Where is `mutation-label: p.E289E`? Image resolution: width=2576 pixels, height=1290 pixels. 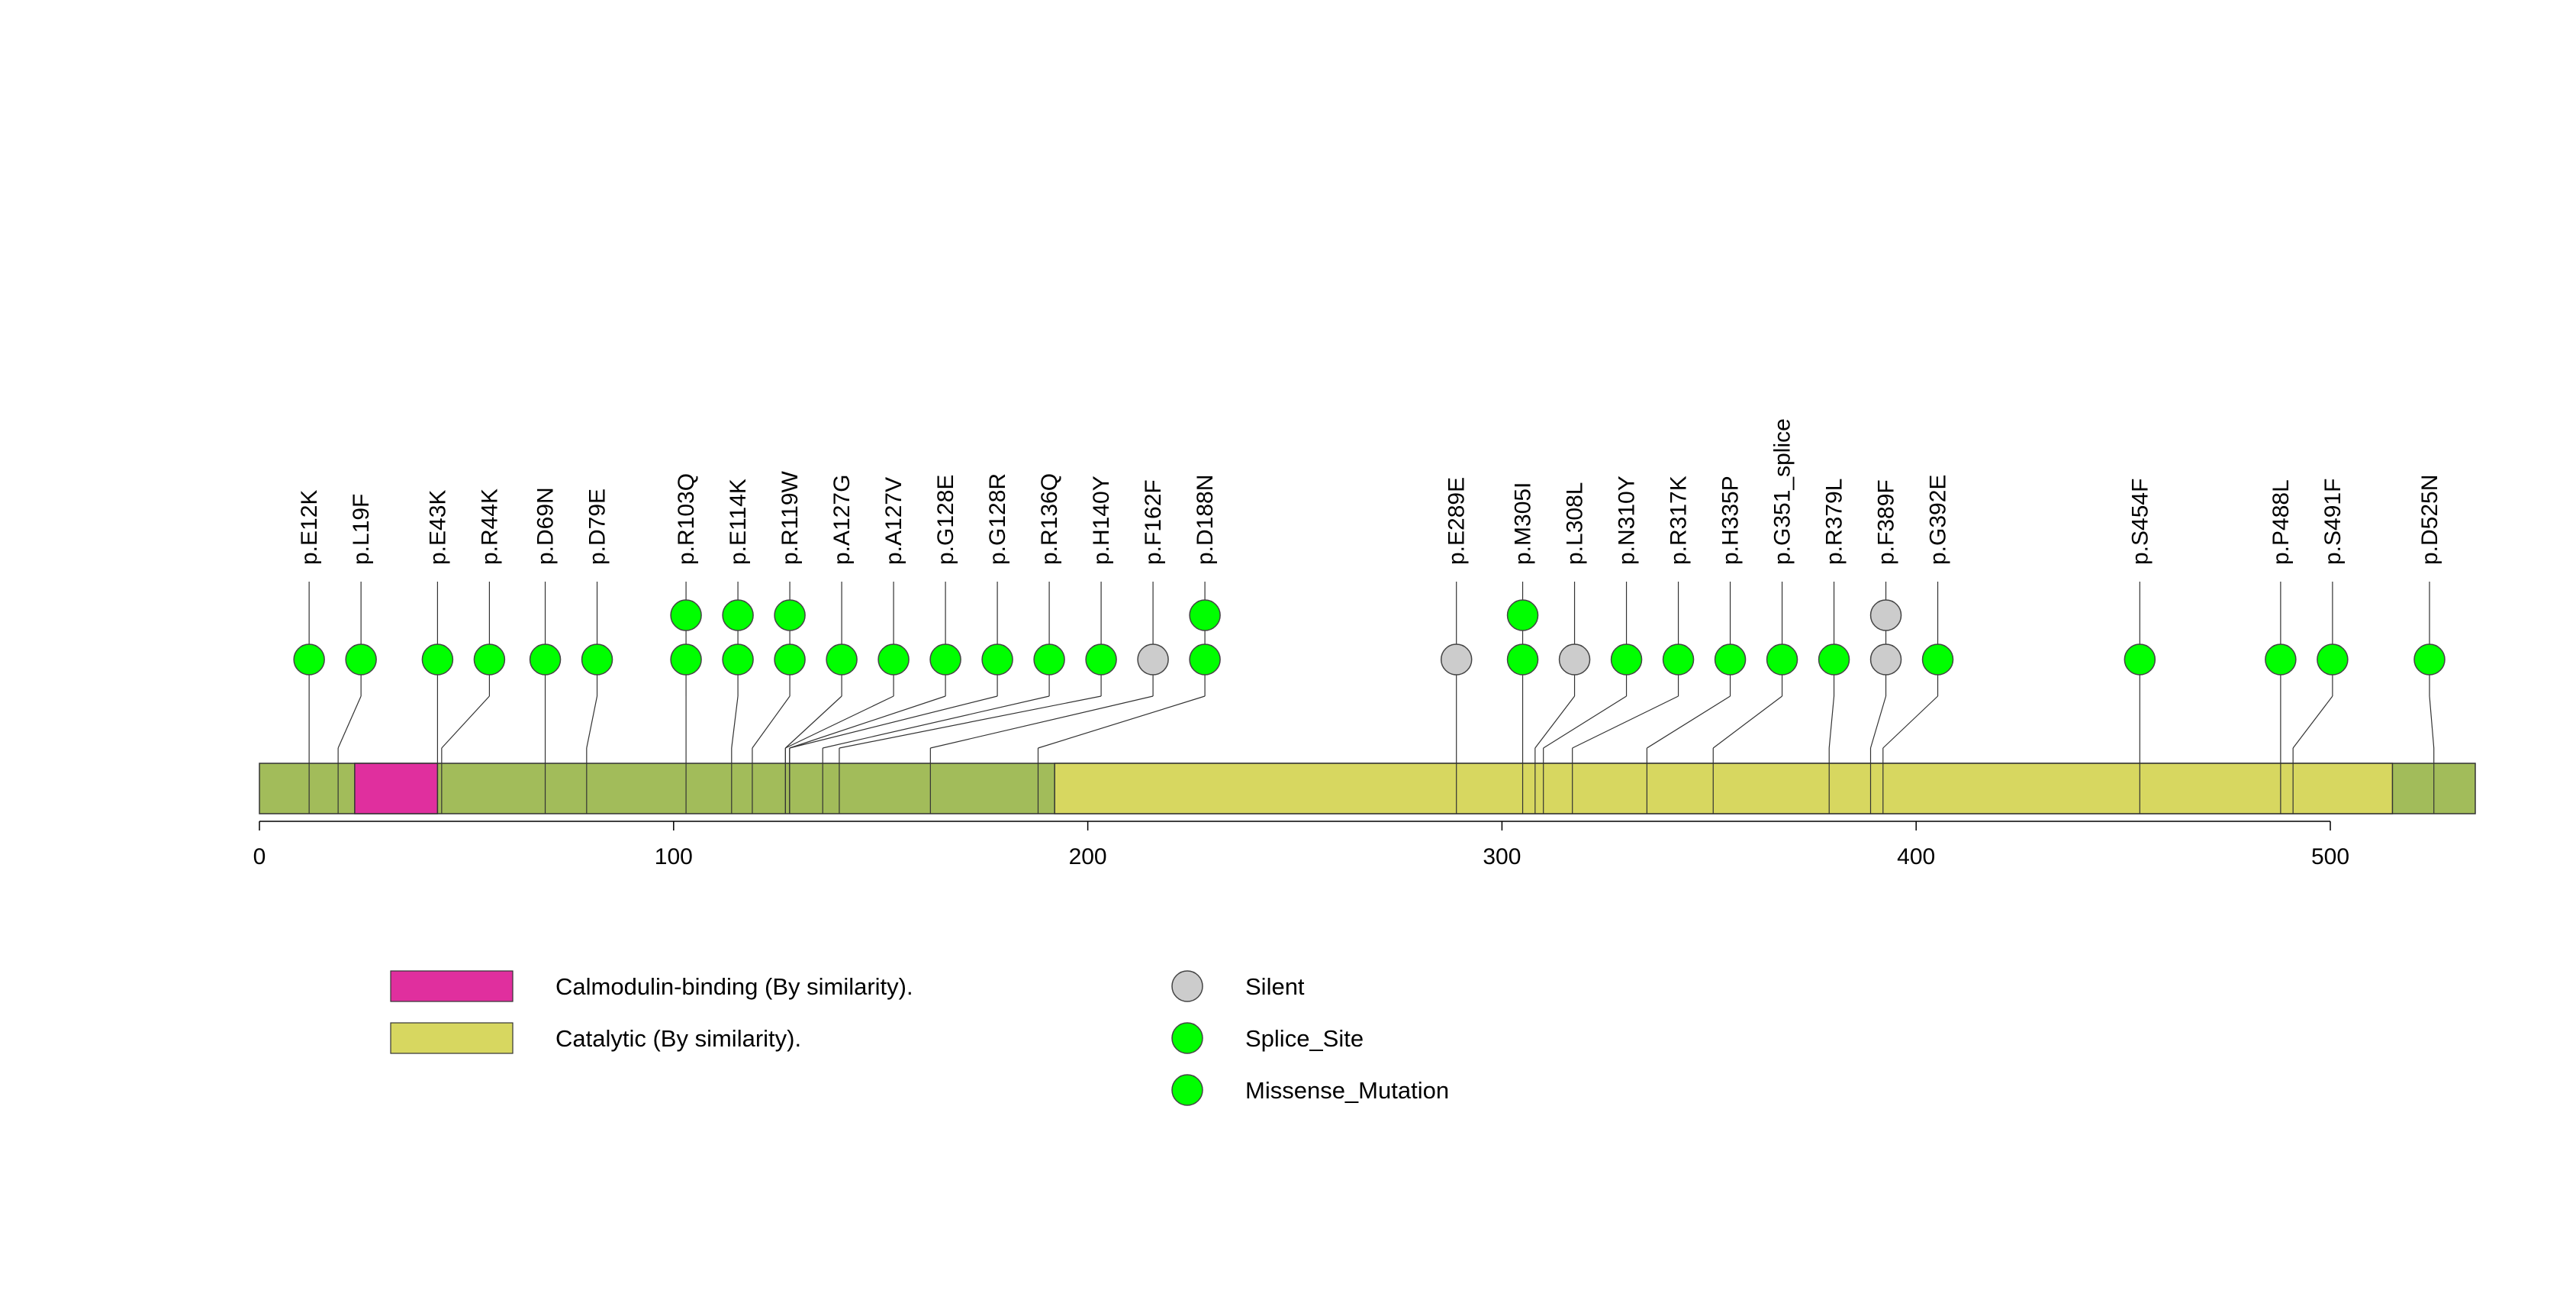 mutation-label: p.E289E is located at coordinates (1457, 521).